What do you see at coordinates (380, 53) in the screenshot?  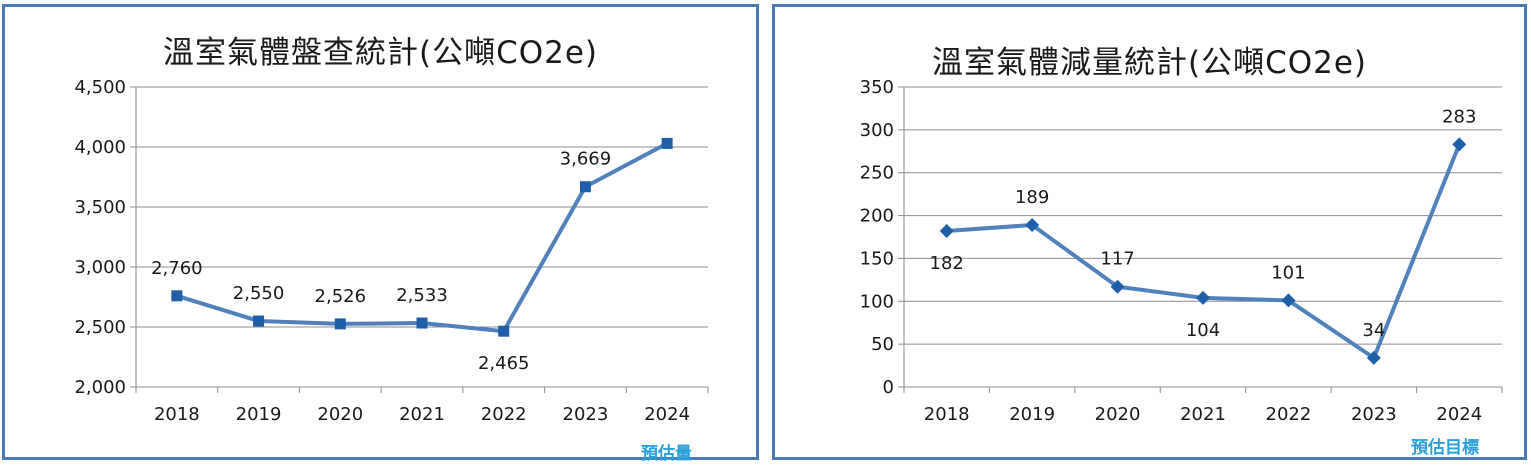 I see `chart-title: 溫室氣體盤查統計(公噸CO2e)` at bounding box center [380, 53].